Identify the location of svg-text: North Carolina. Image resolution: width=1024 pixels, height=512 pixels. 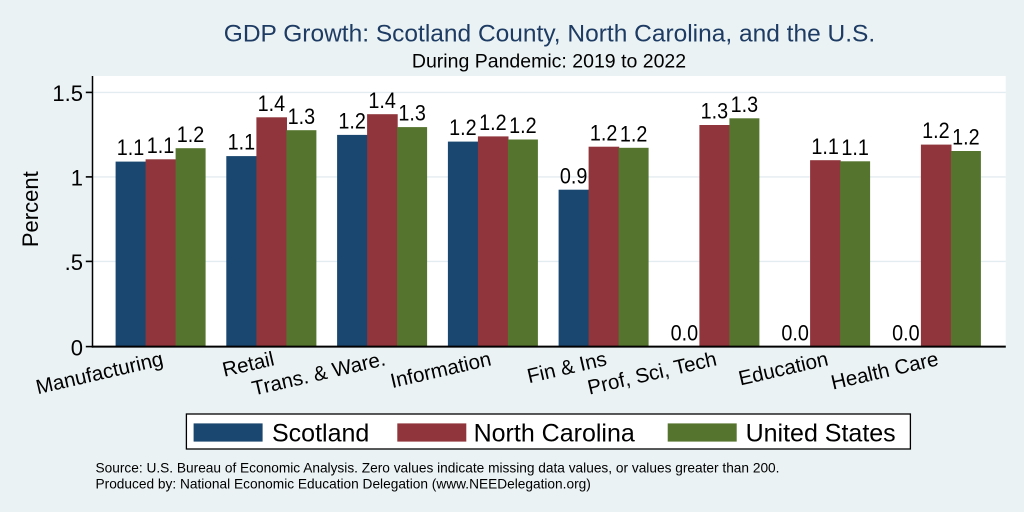
(554, 434).